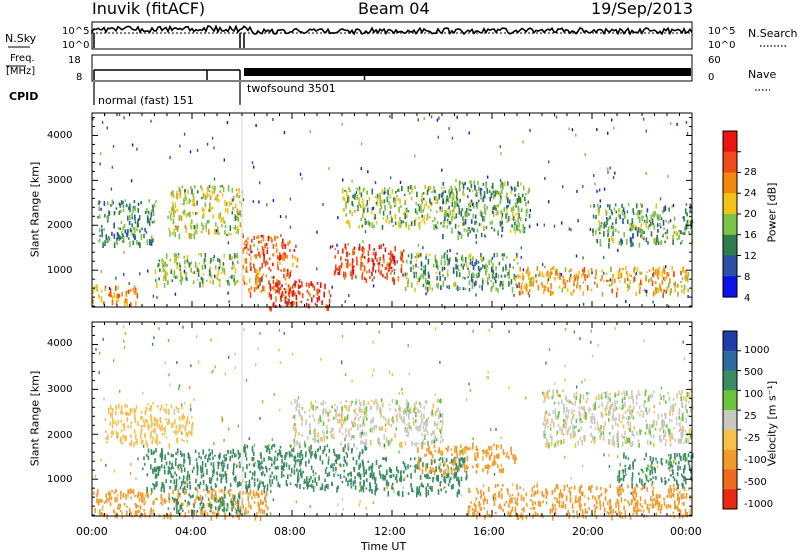  Describe the element at coordinates (288, 300) in the screenshot. I see `power-cell-r5` at that location.